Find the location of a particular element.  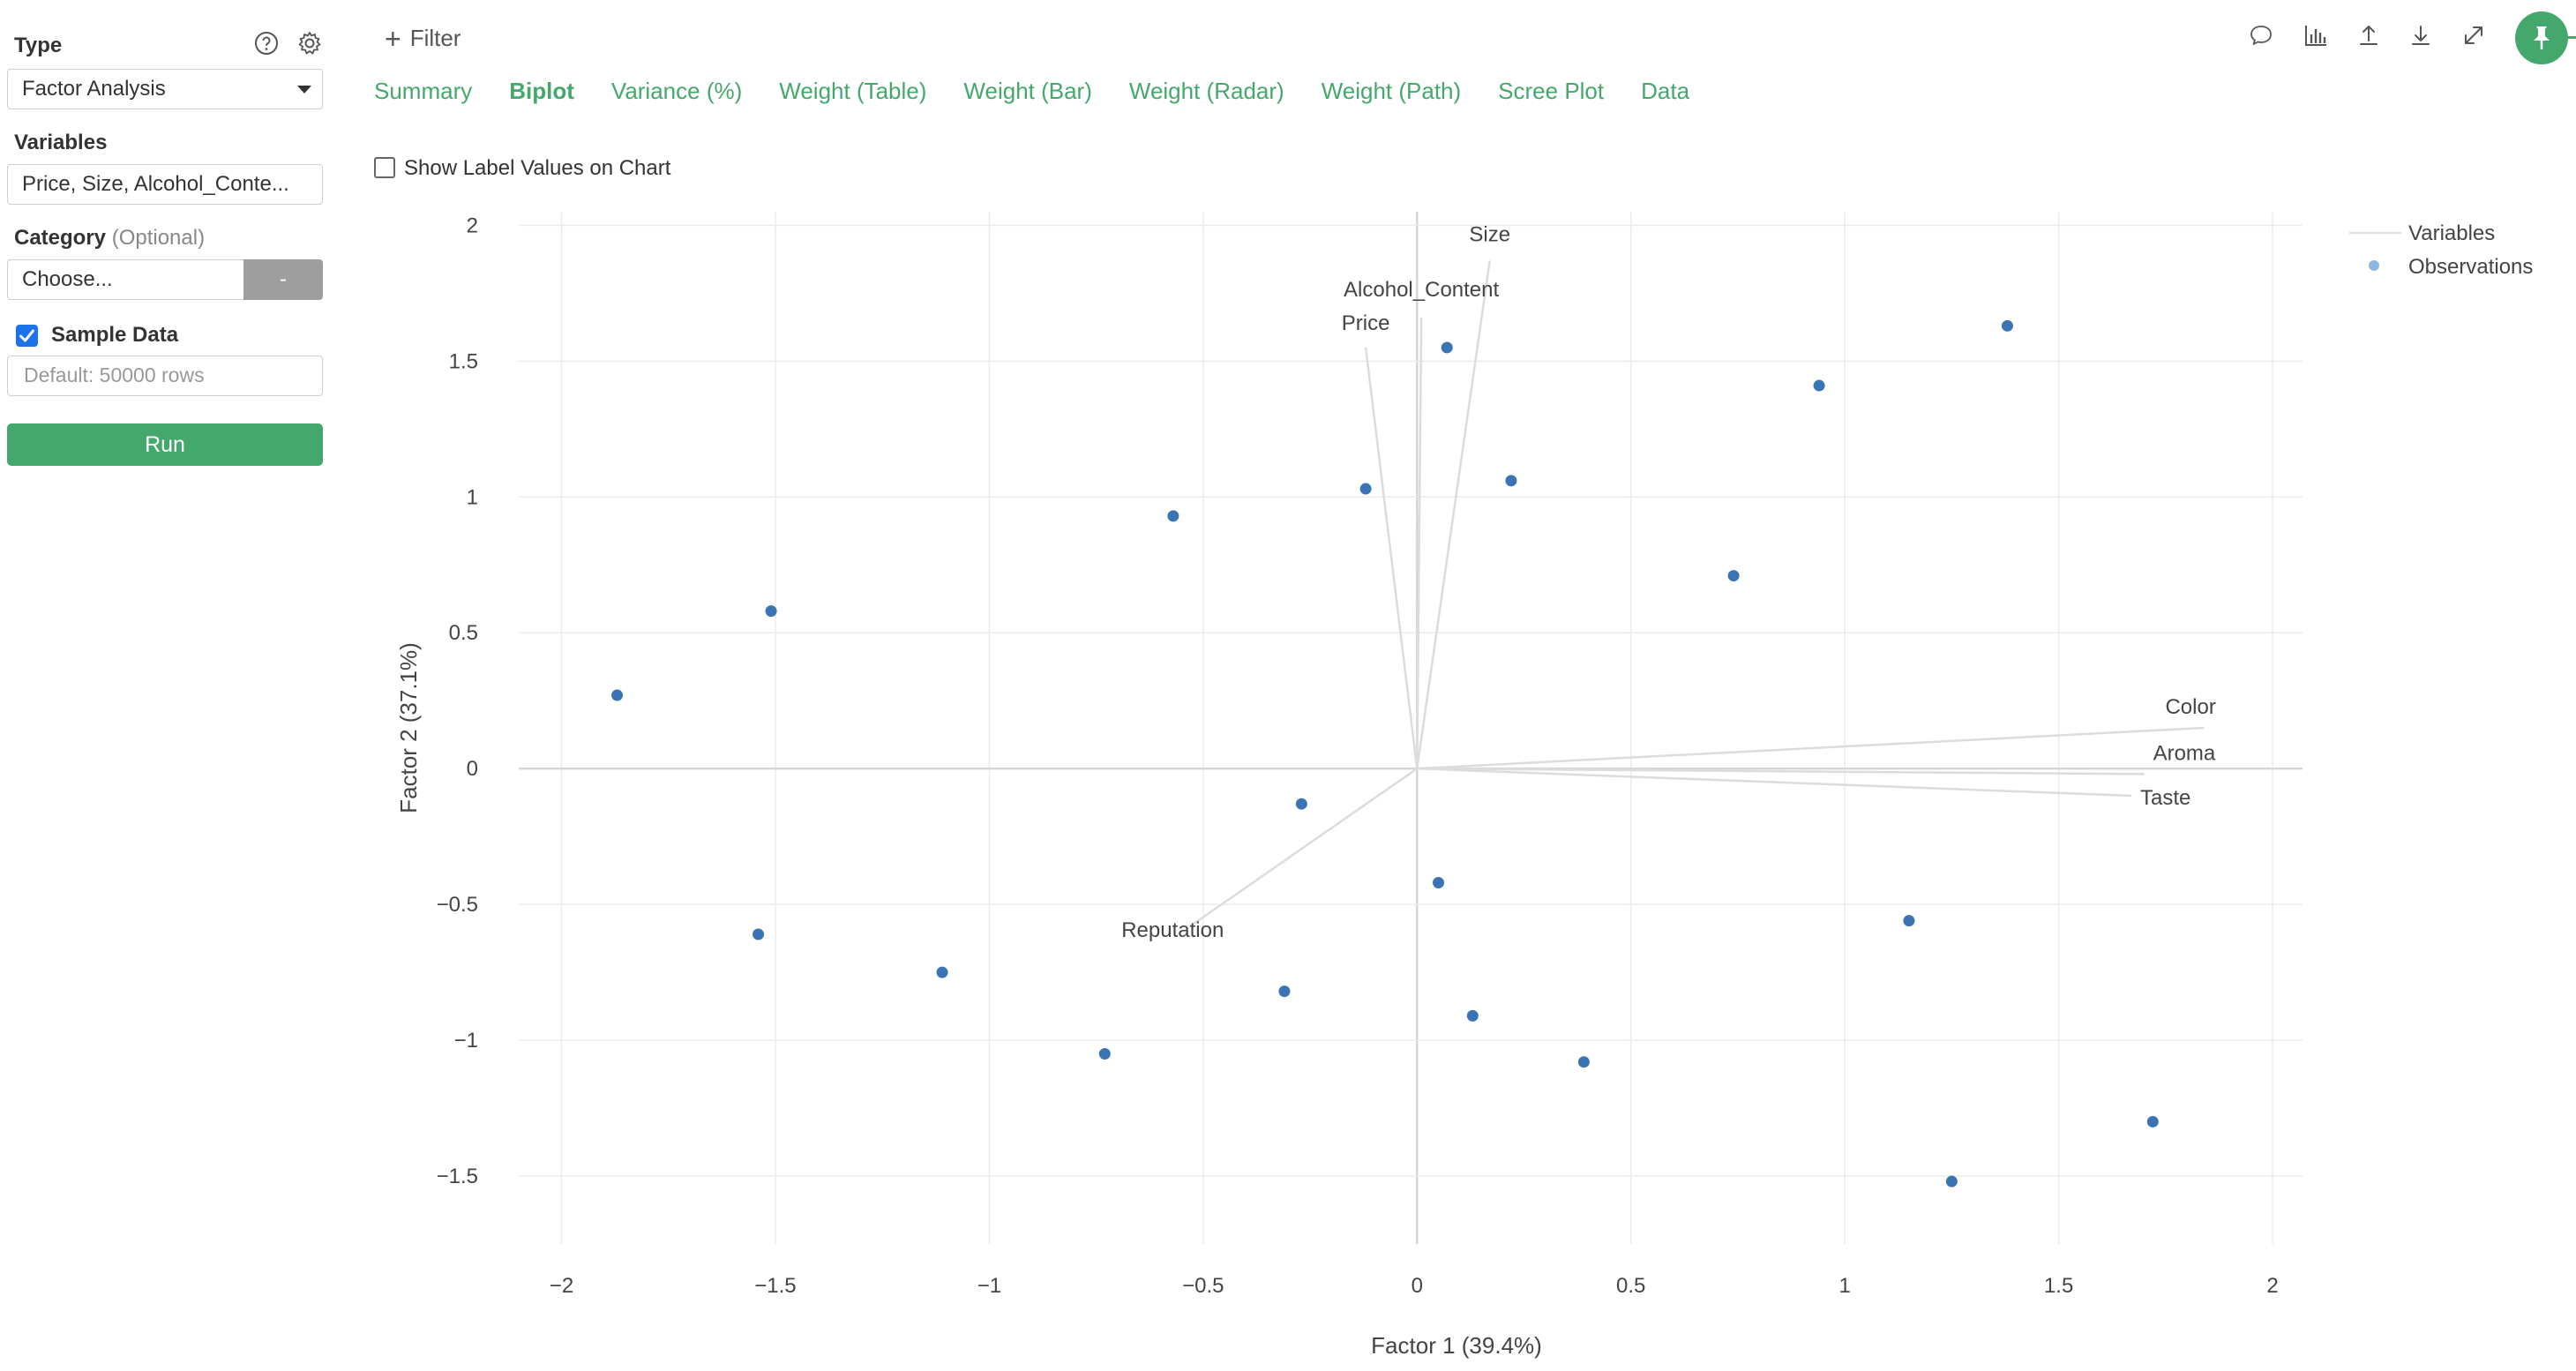

sample-rows-input: Default: 50000 rows is located at coordinates (165, 376).